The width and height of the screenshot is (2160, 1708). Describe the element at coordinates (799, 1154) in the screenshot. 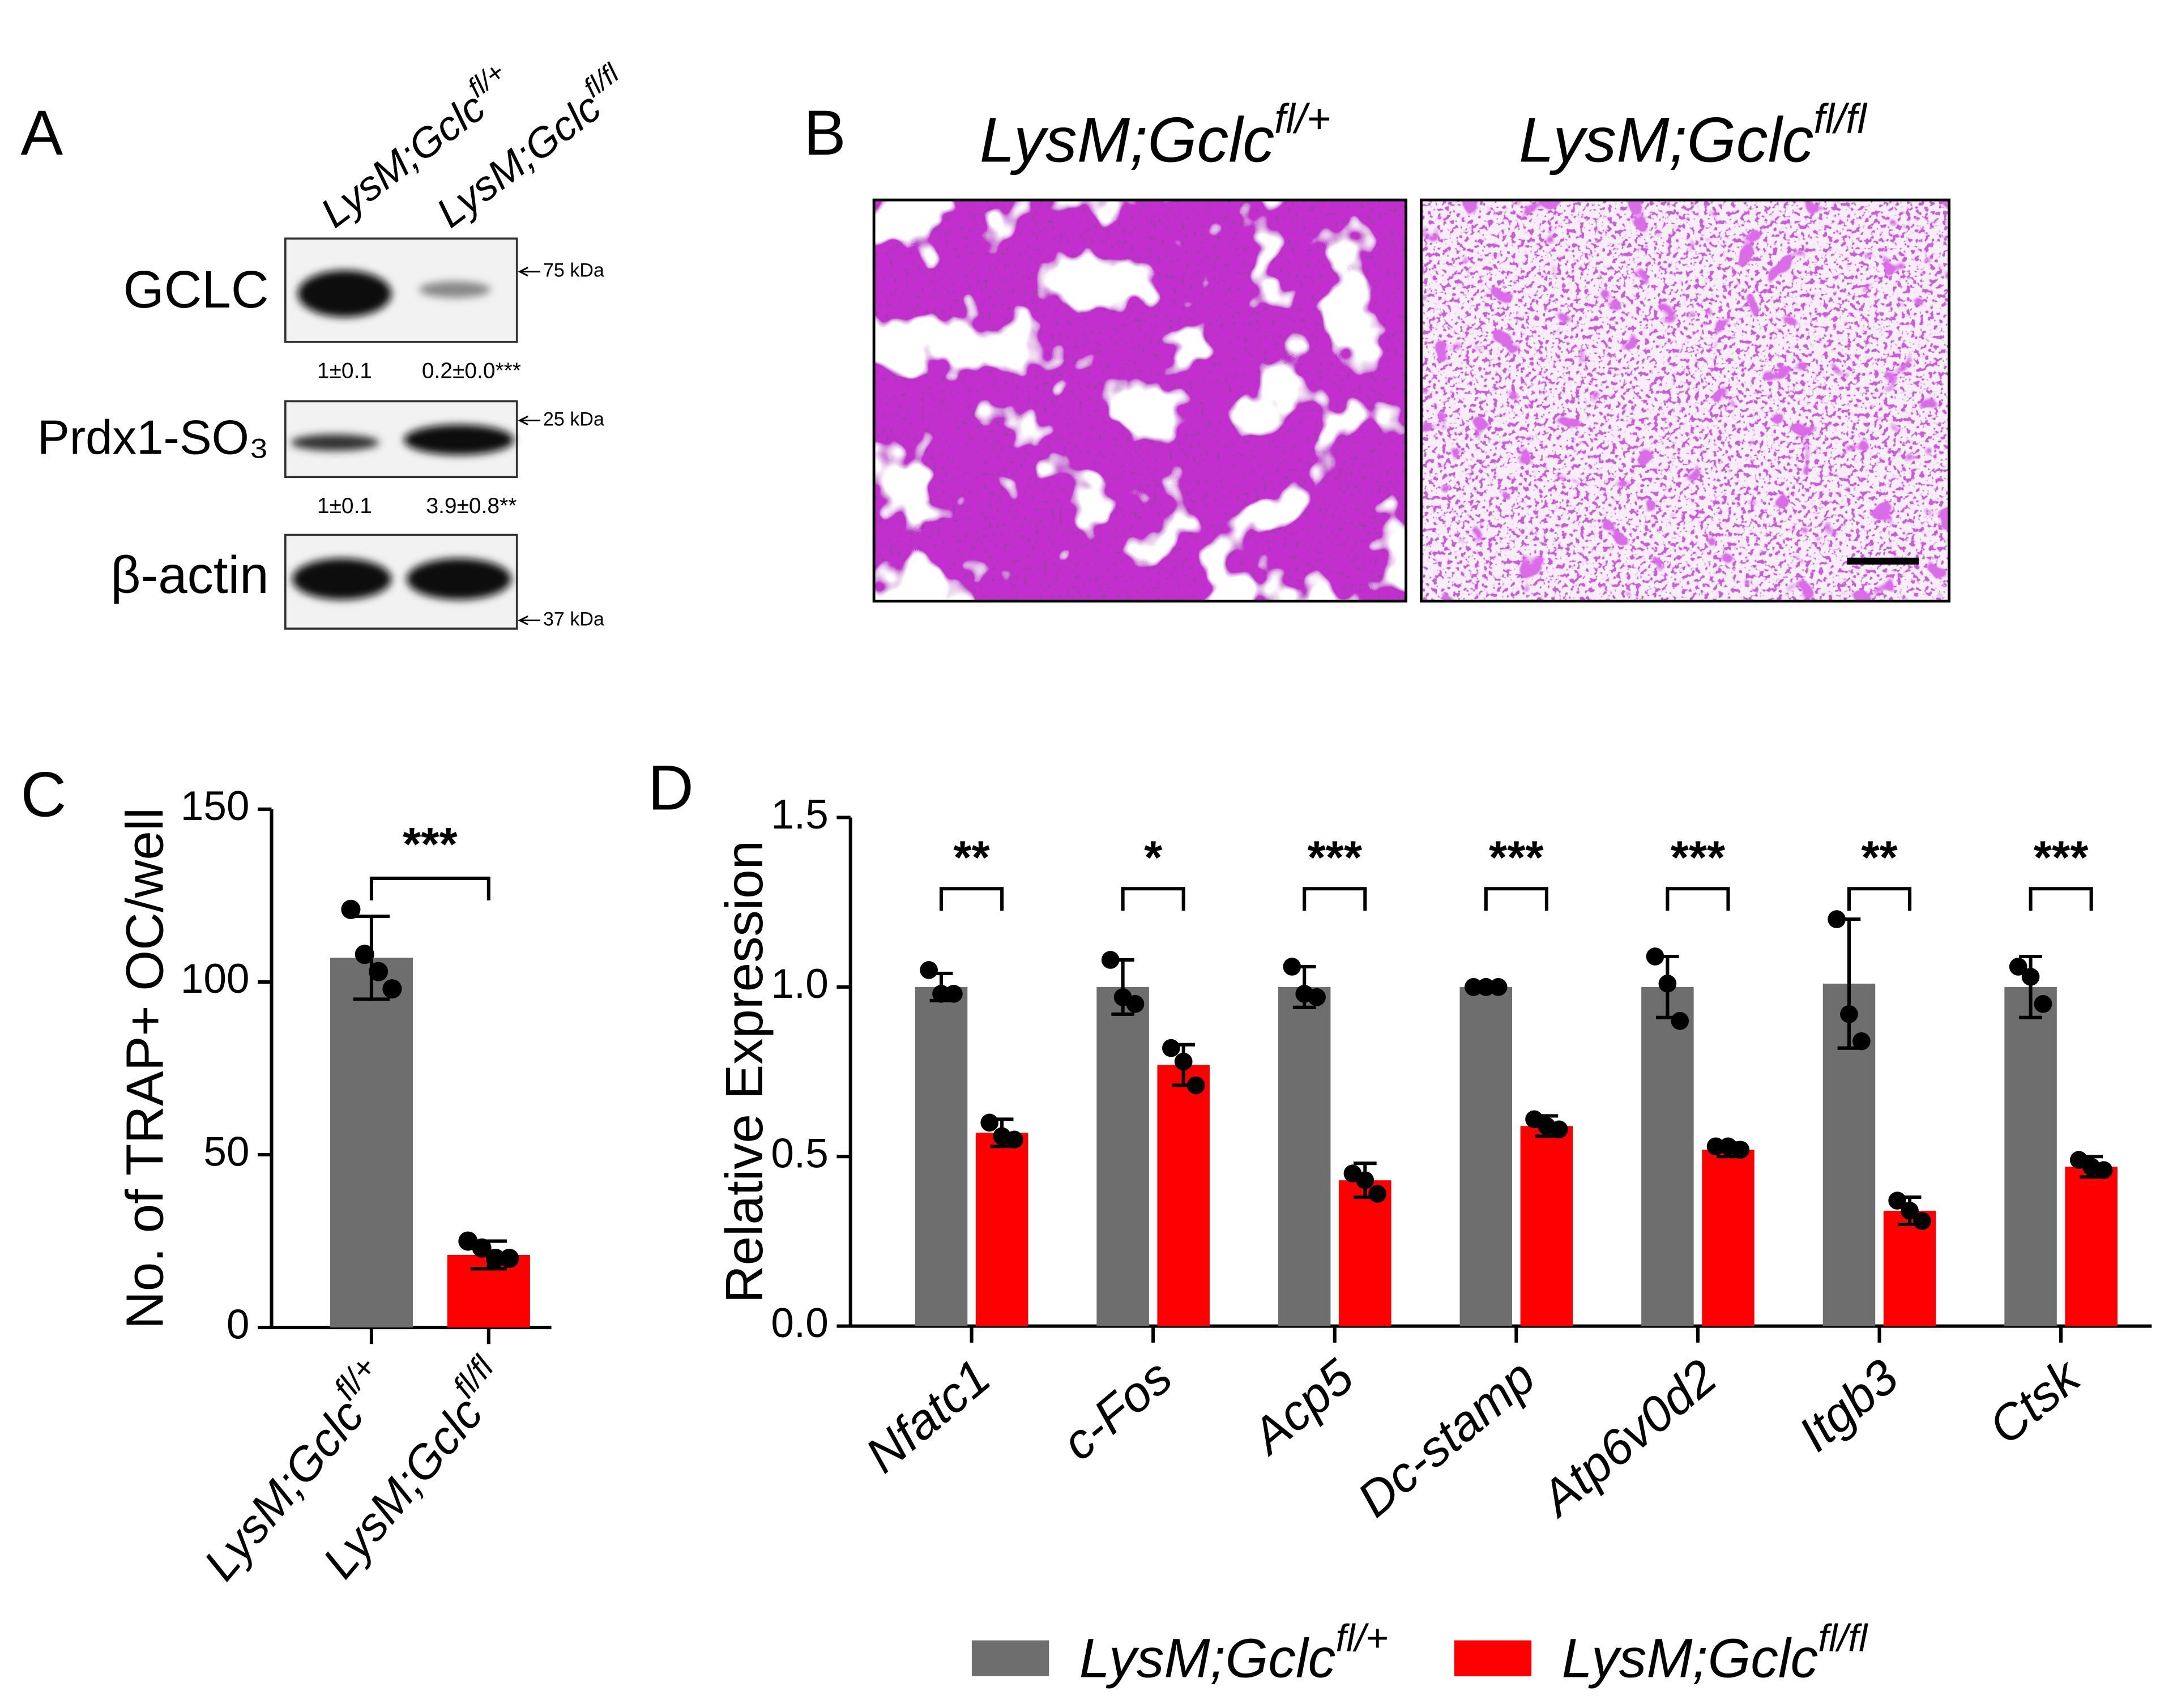

I see `y-tick-label: 0.5` at that location.